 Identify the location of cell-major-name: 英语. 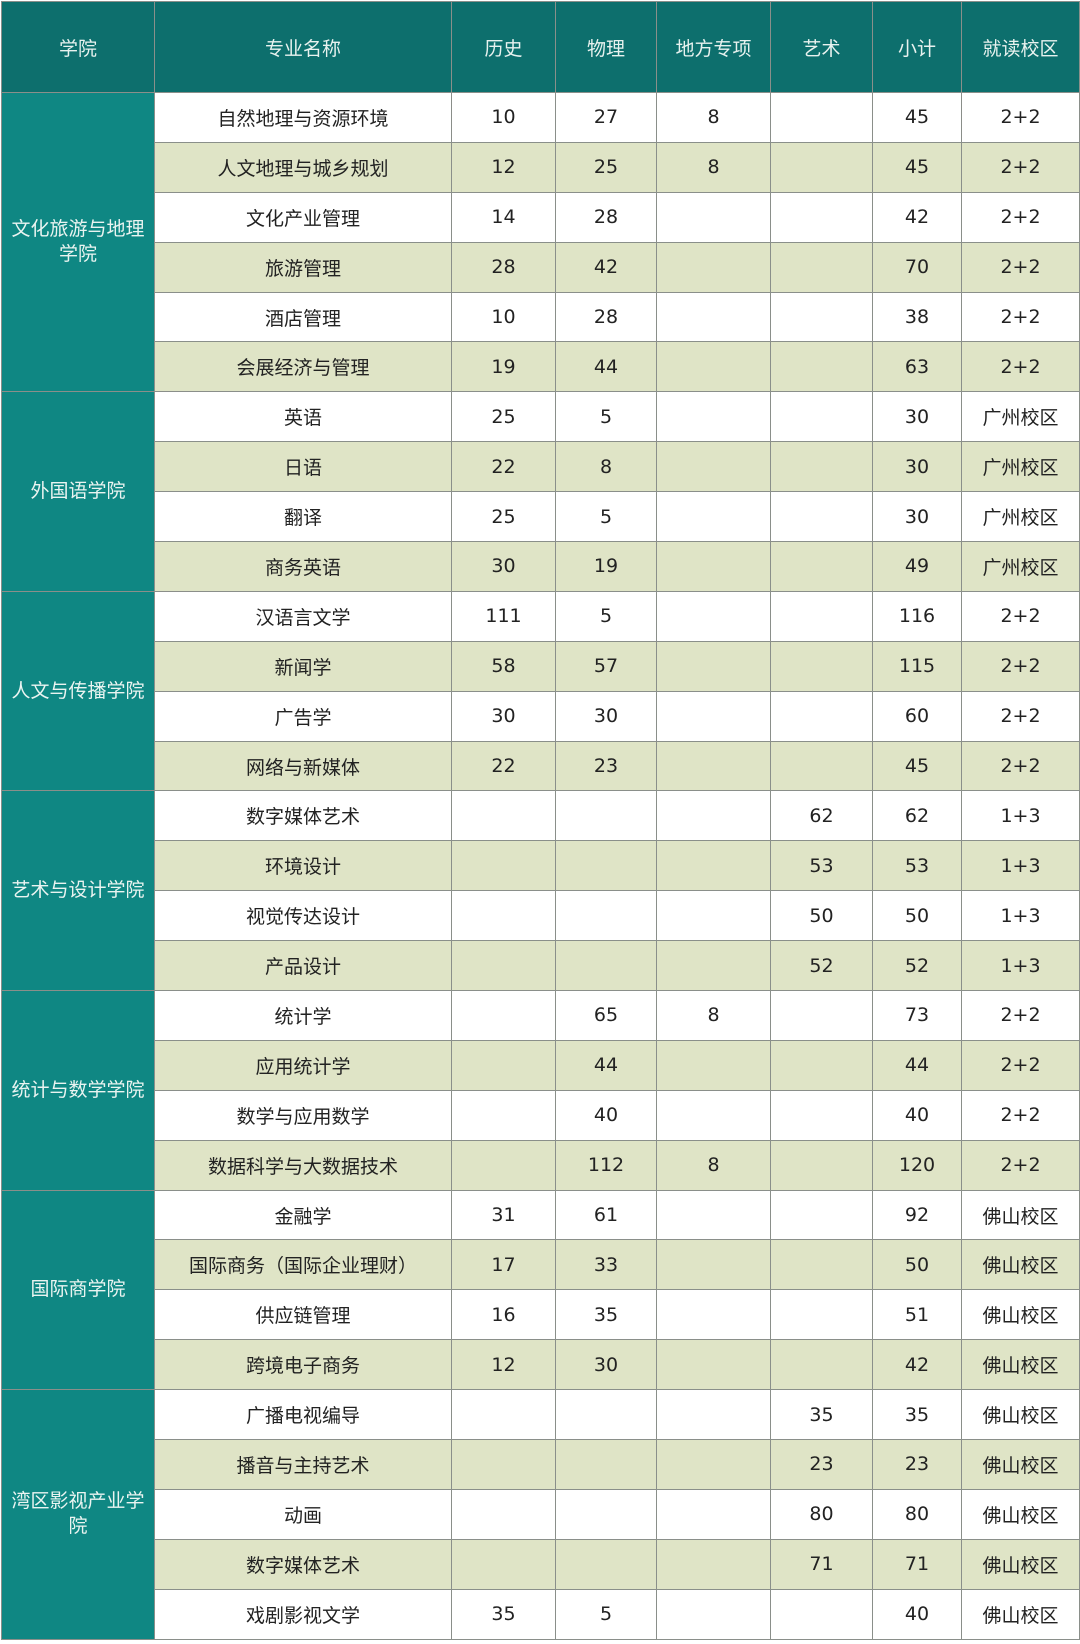
(303, 417).